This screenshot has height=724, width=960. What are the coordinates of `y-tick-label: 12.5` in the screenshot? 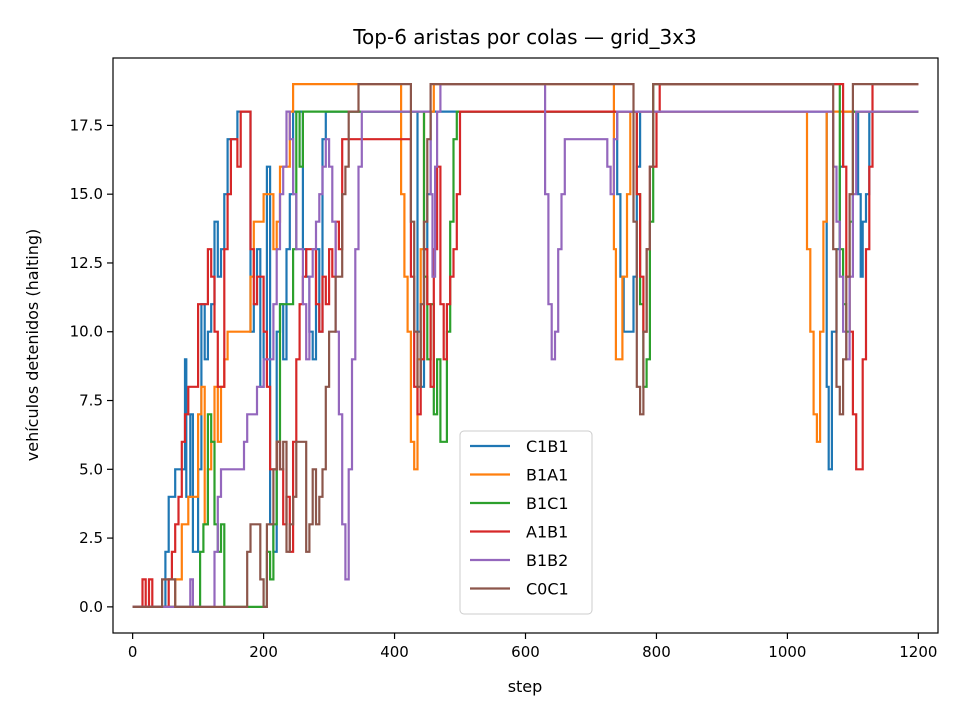 It's located at (86, 263).